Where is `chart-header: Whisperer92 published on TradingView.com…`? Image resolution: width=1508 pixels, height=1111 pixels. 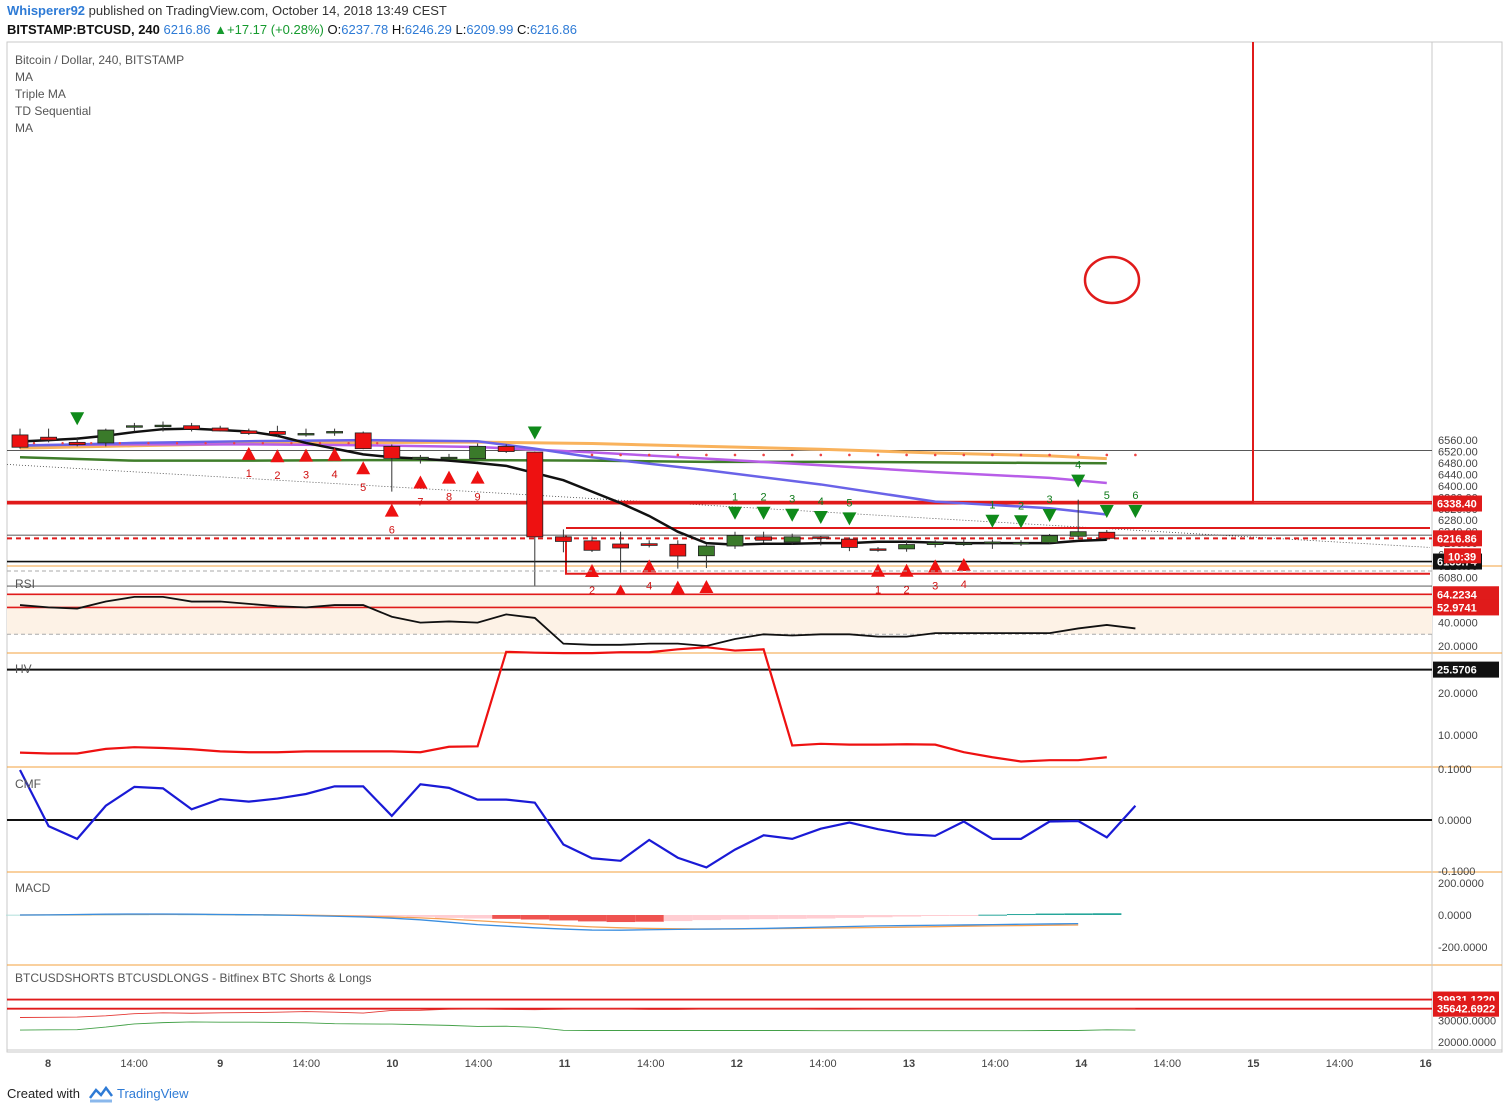 chart-header: Whisperer92 published on TradingView.com… is located at coordinates (754, 20).